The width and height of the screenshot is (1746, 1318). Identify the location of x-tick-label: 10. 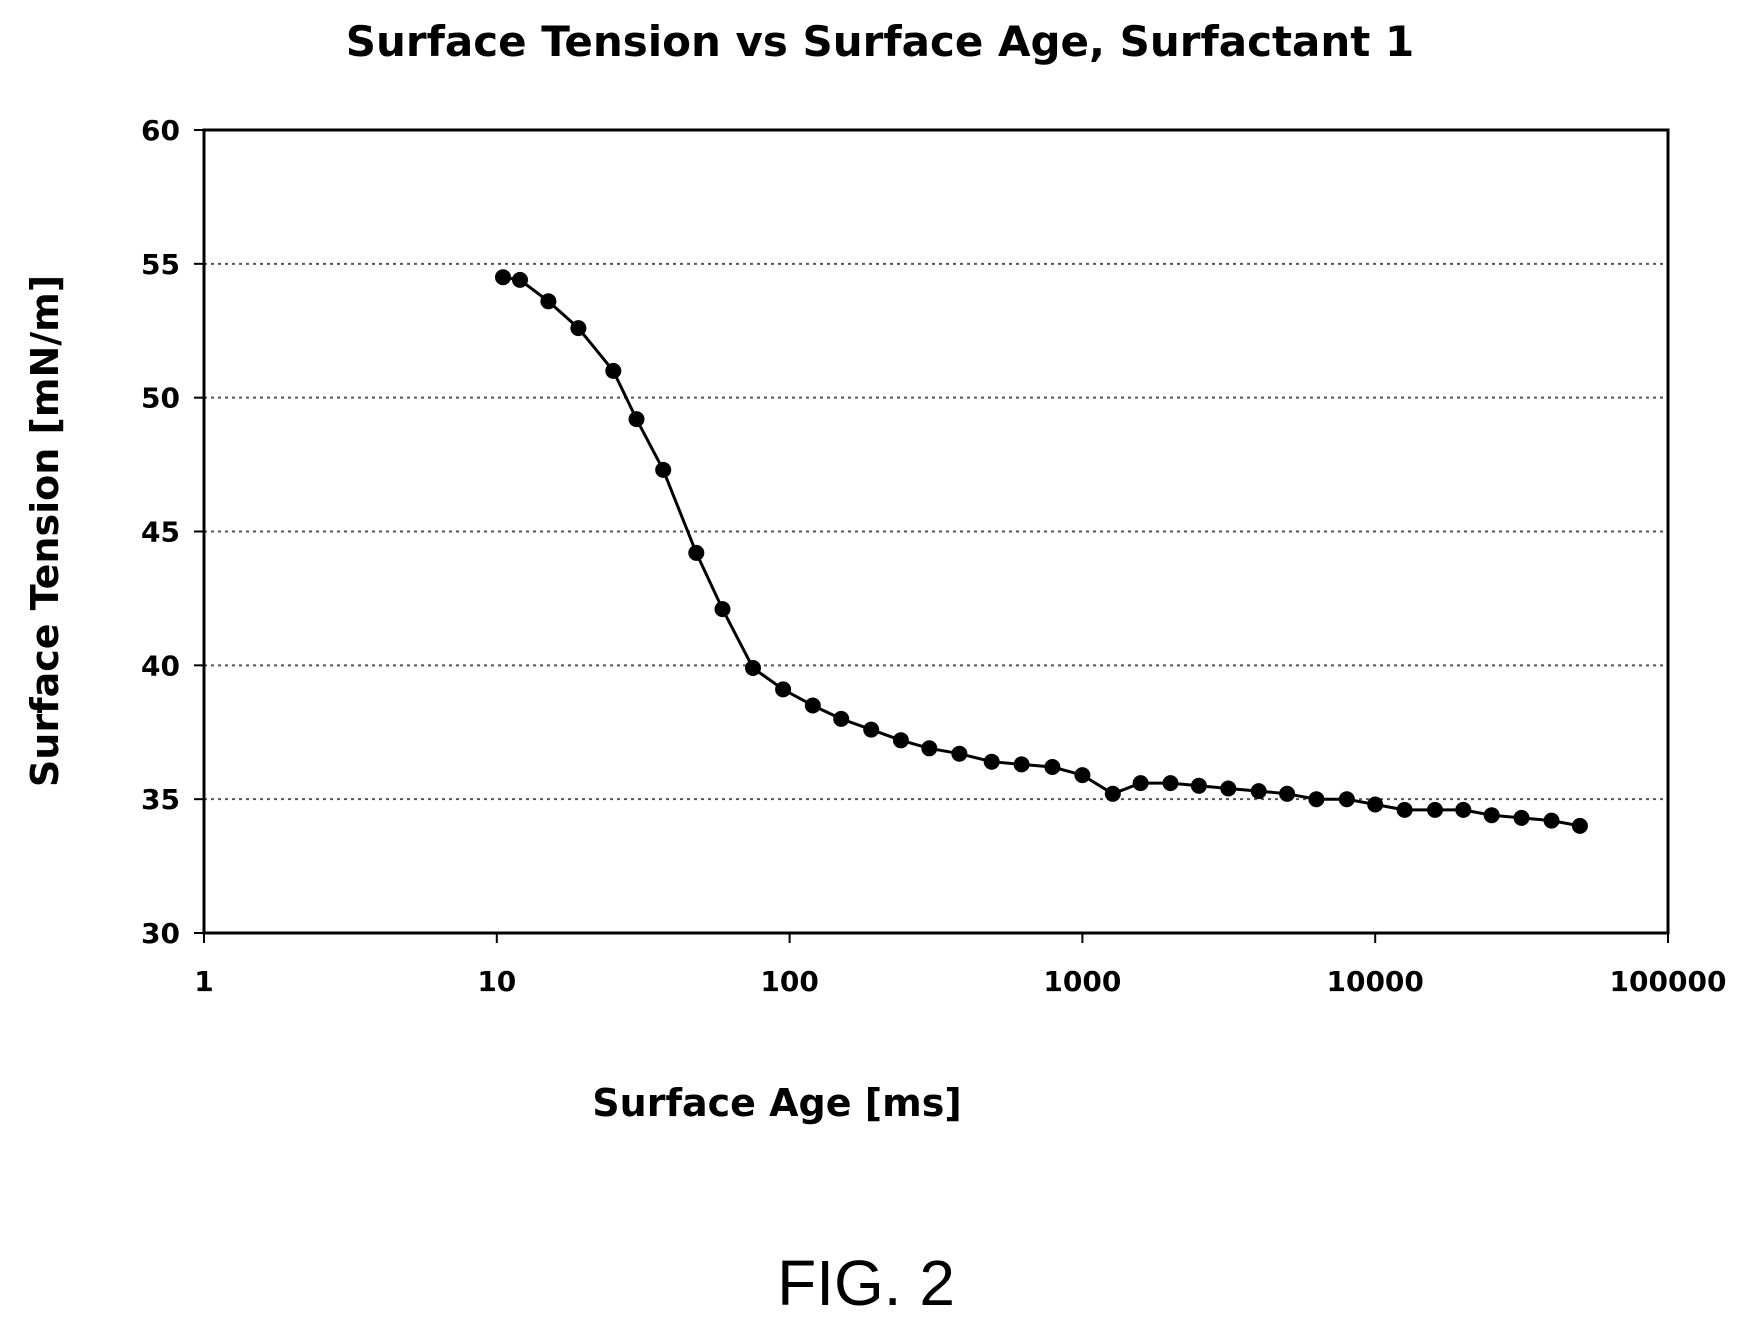
(496, 981).